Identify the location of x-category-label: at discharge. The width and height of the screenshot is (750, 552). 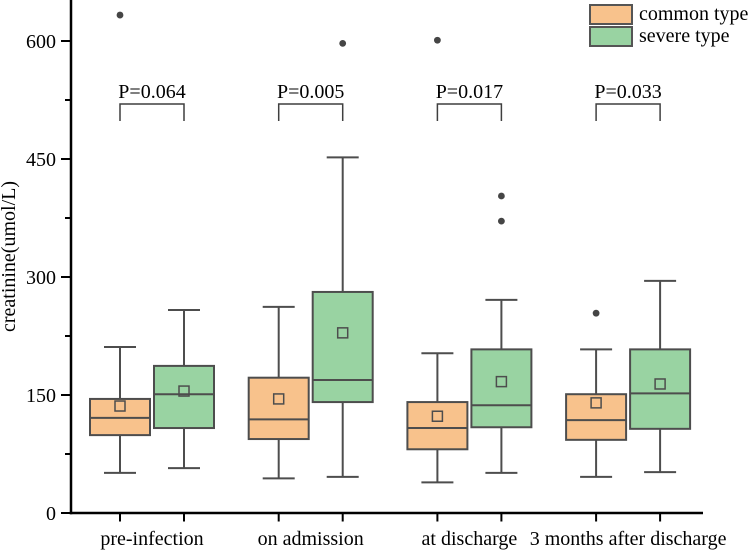
(470, 539).